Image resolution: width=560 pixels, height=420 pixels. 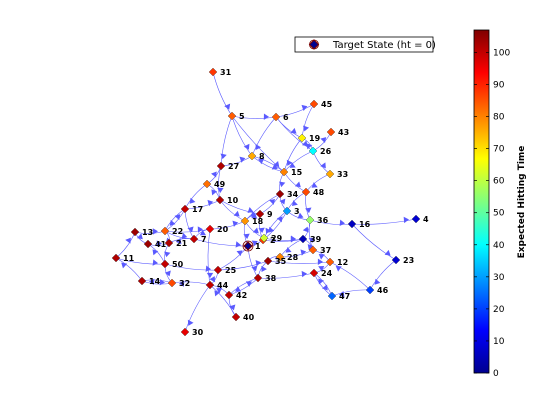 What do you see at coordinates (336, 174) in the screenshot?
I see `node-33: 33` at bounding box center [336, 174].